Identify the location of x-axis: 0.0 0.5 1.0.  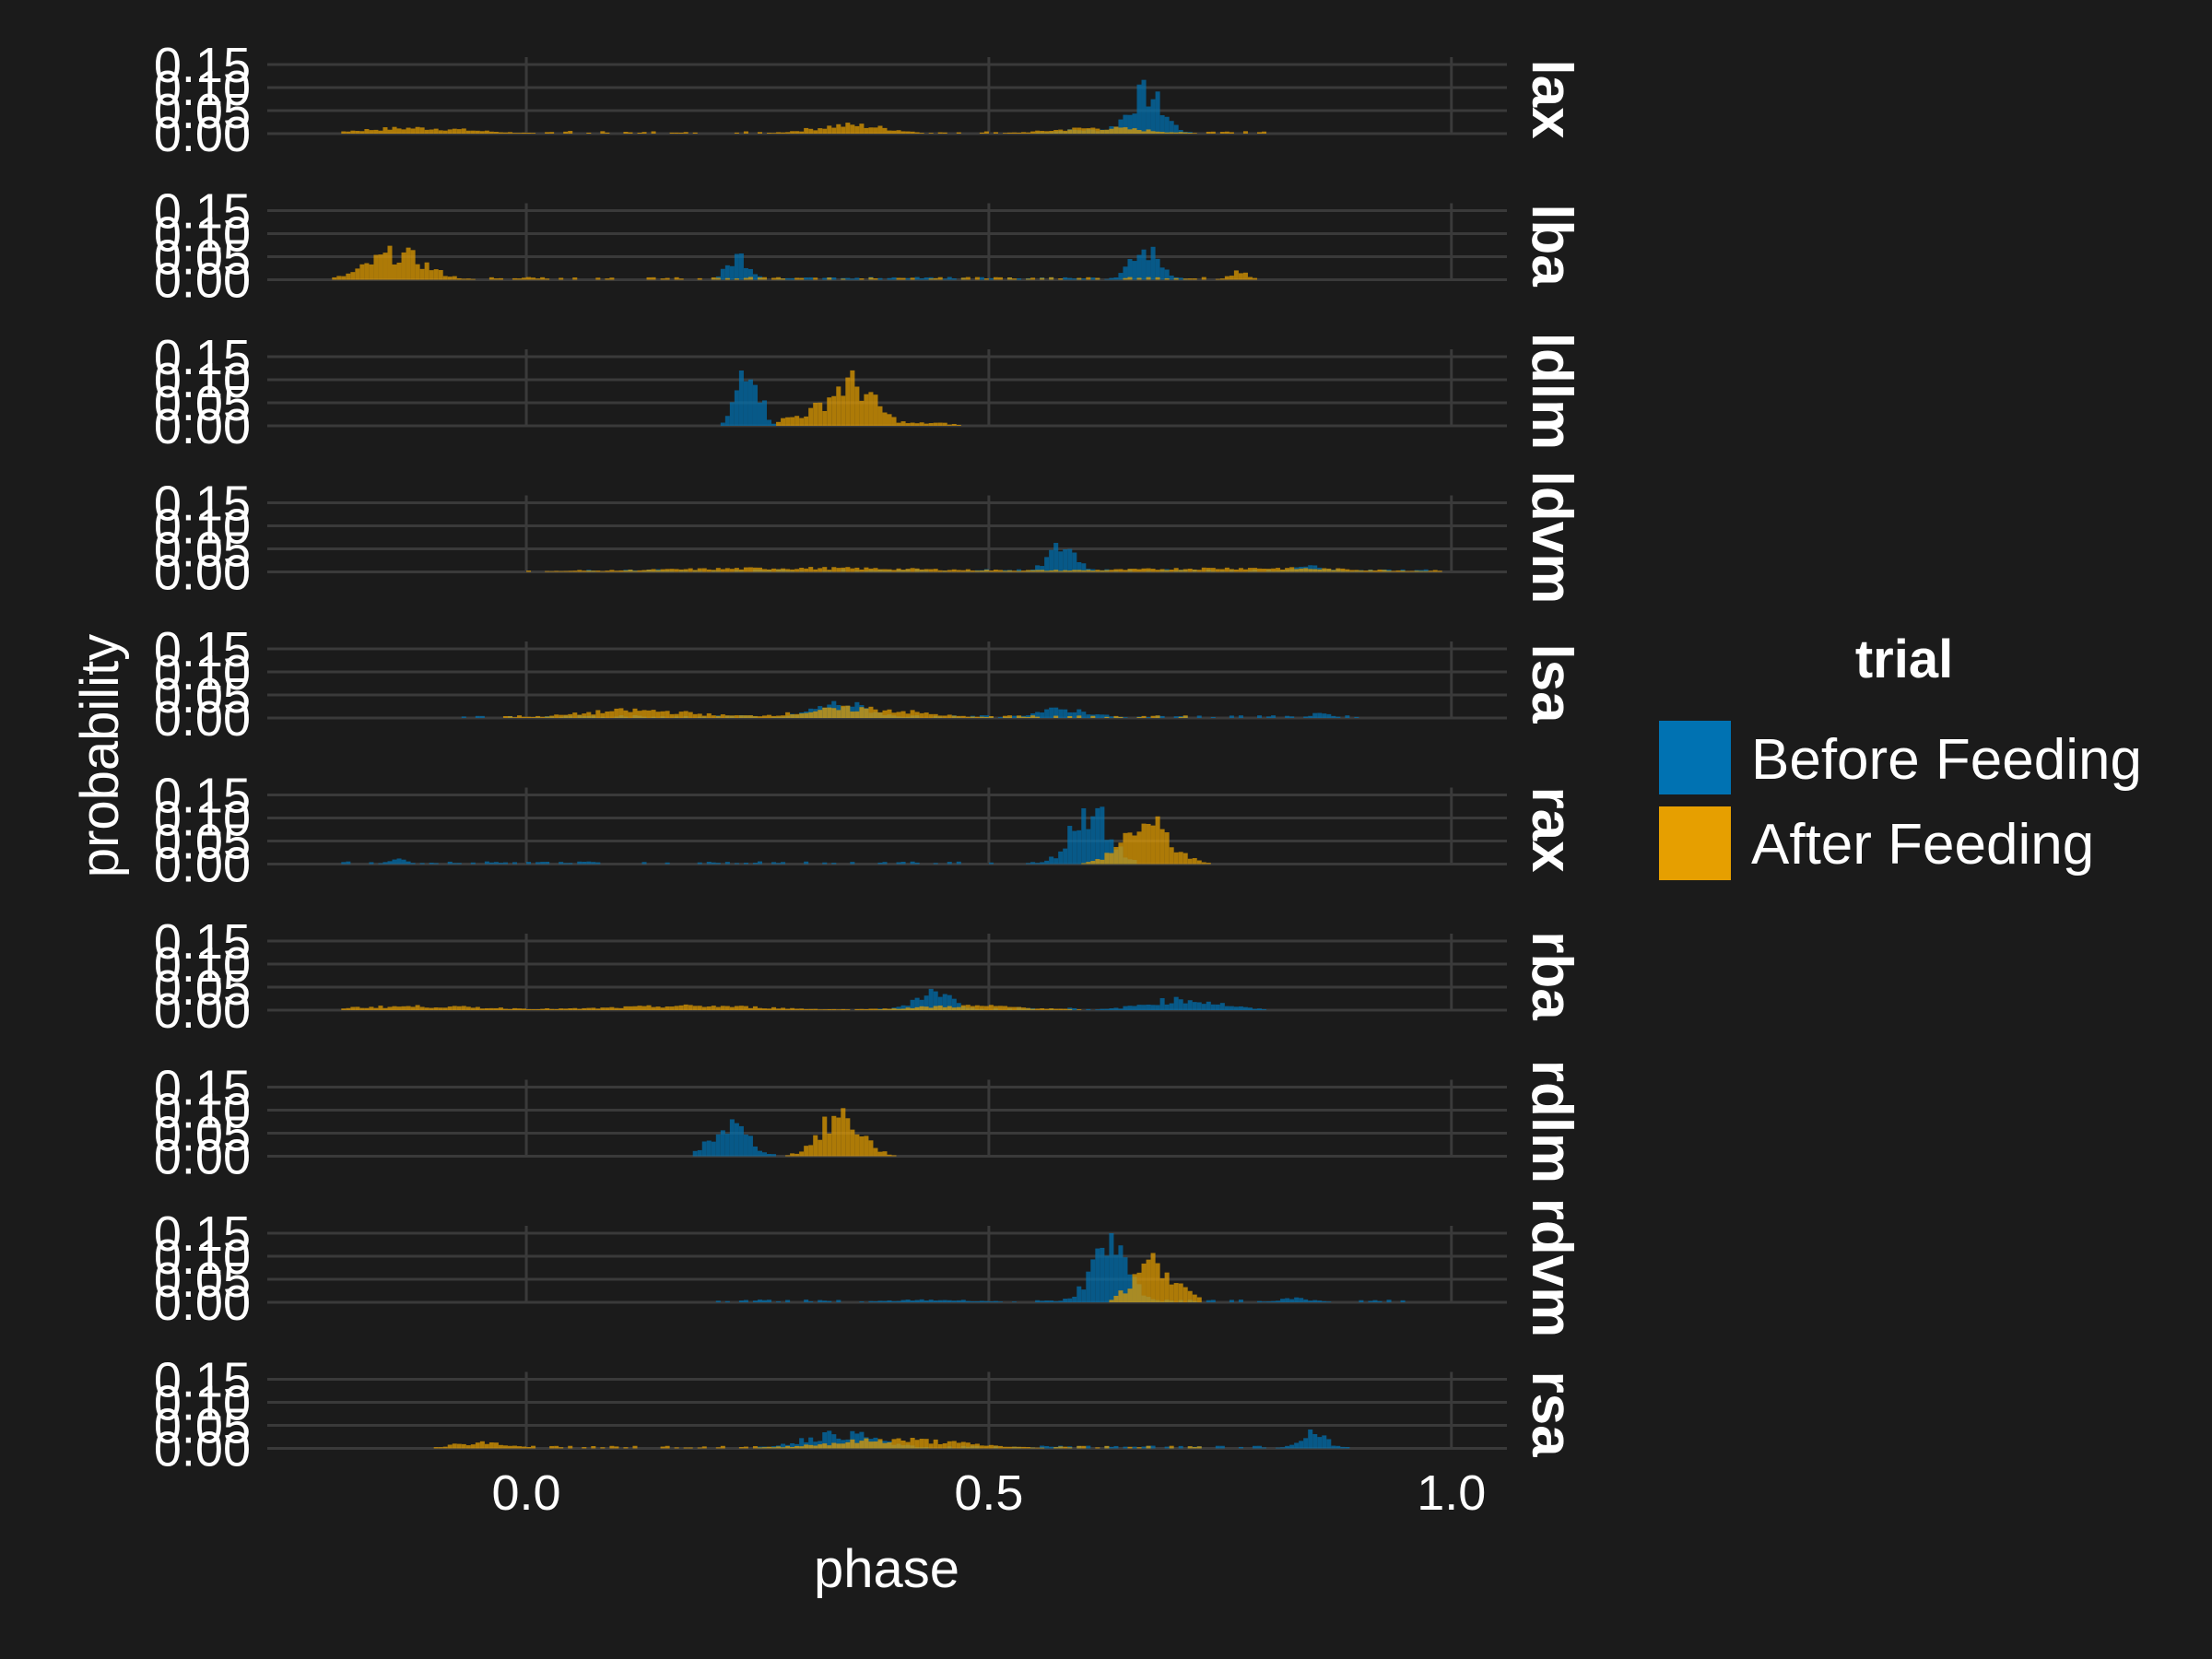
(989, 1493).